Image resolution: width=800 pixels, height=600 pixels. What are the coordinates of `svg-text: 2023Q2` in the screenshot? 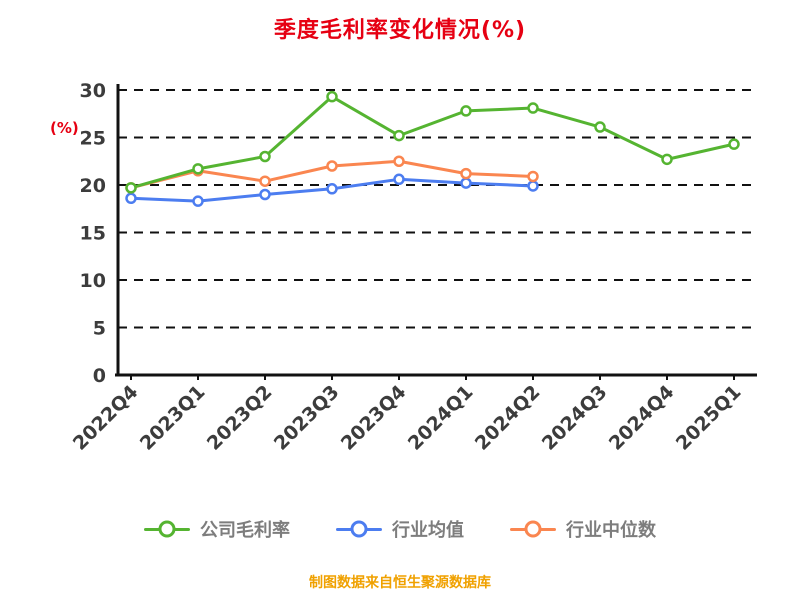 It's located at (240, 418).